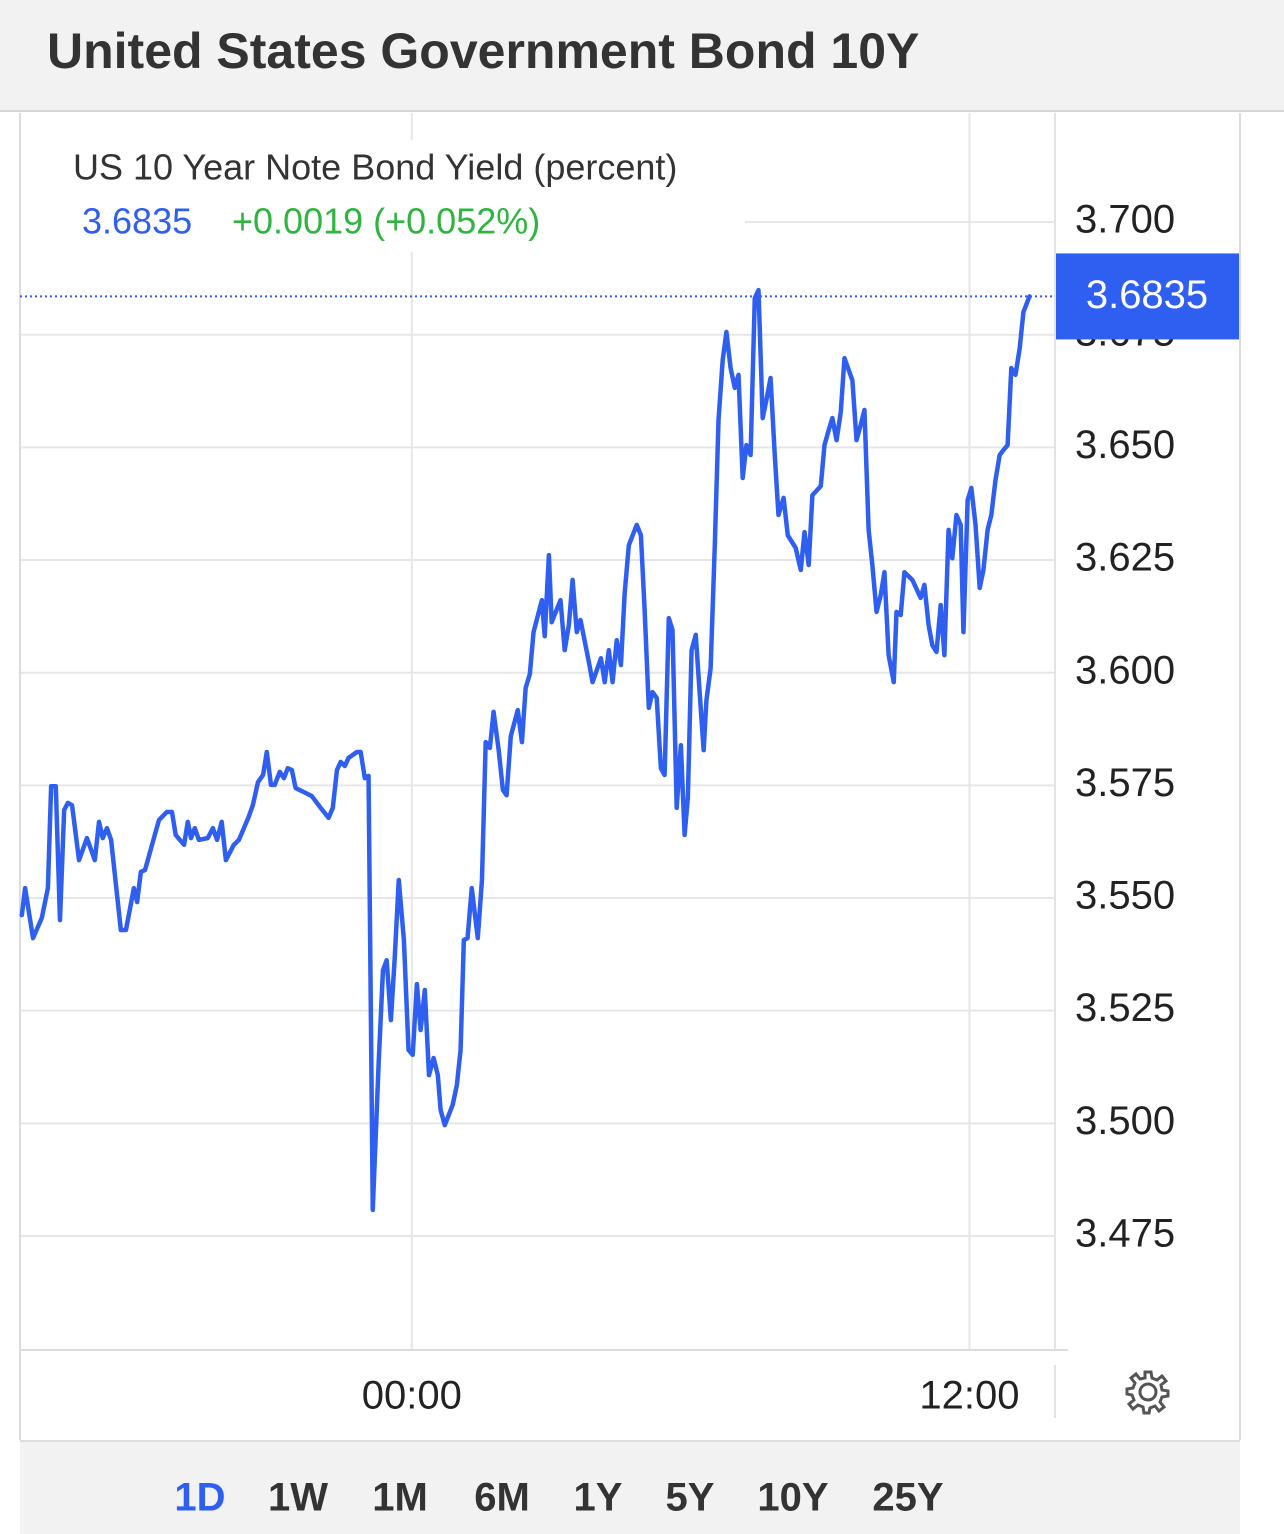 Image resolution: width=1284 pixels, height=1534 pixels. I want to click on range-button: 1Y, so click(598, 1498).